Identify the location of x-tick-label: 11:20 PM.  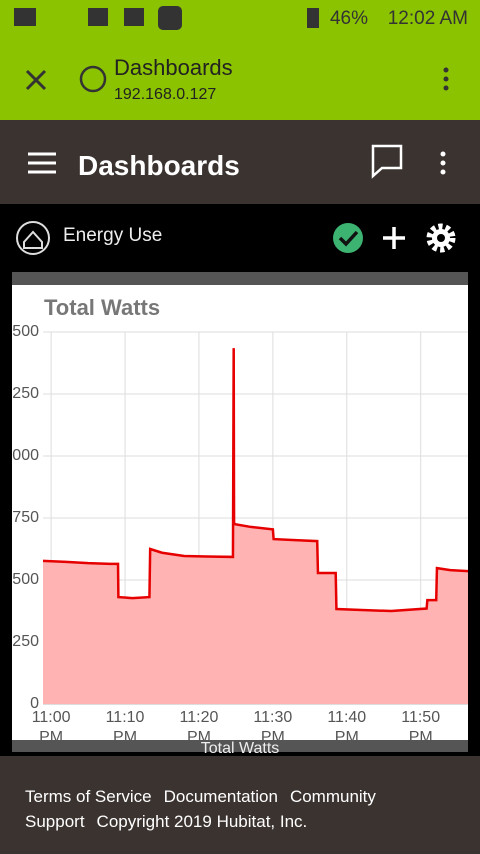
(199, 724).